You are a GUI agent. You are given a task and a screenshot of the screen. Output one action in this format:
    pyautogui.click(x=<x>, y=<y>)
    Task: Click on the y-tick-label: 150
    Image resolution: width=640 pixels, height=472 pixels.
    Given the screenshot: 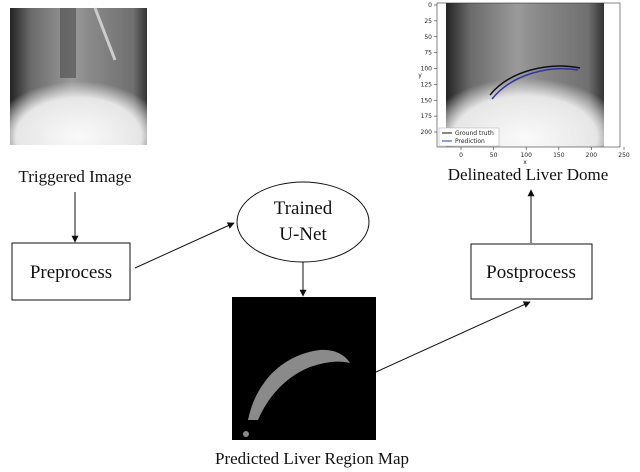 What is the action you would take?
    pyautogui.click(x=427, y=100)
    